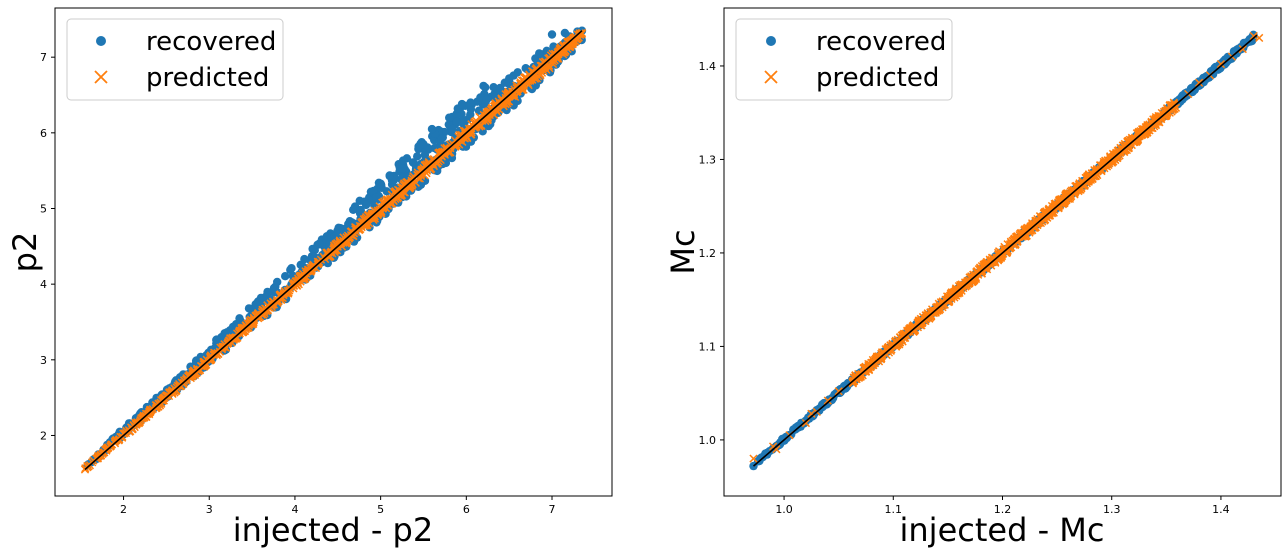 The height and width of the screenshot is (553, 1288). Describe the element at coordinates (1112, 509) in the screenshot. I see `x-tick-label: 1.3` at that location.